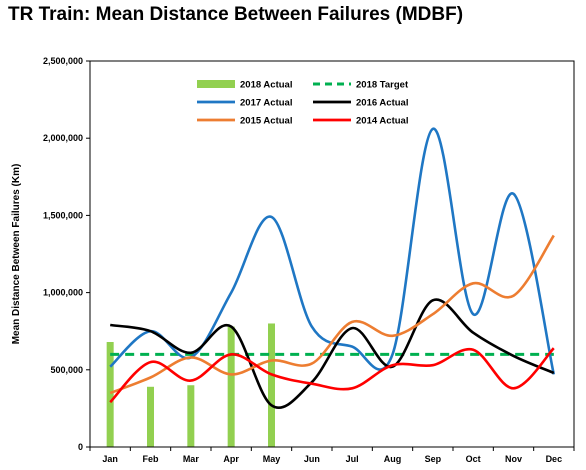 The width and height of the screenshot is (586, 470). I want to click on series-line-2014-actual, so click(332, 375).